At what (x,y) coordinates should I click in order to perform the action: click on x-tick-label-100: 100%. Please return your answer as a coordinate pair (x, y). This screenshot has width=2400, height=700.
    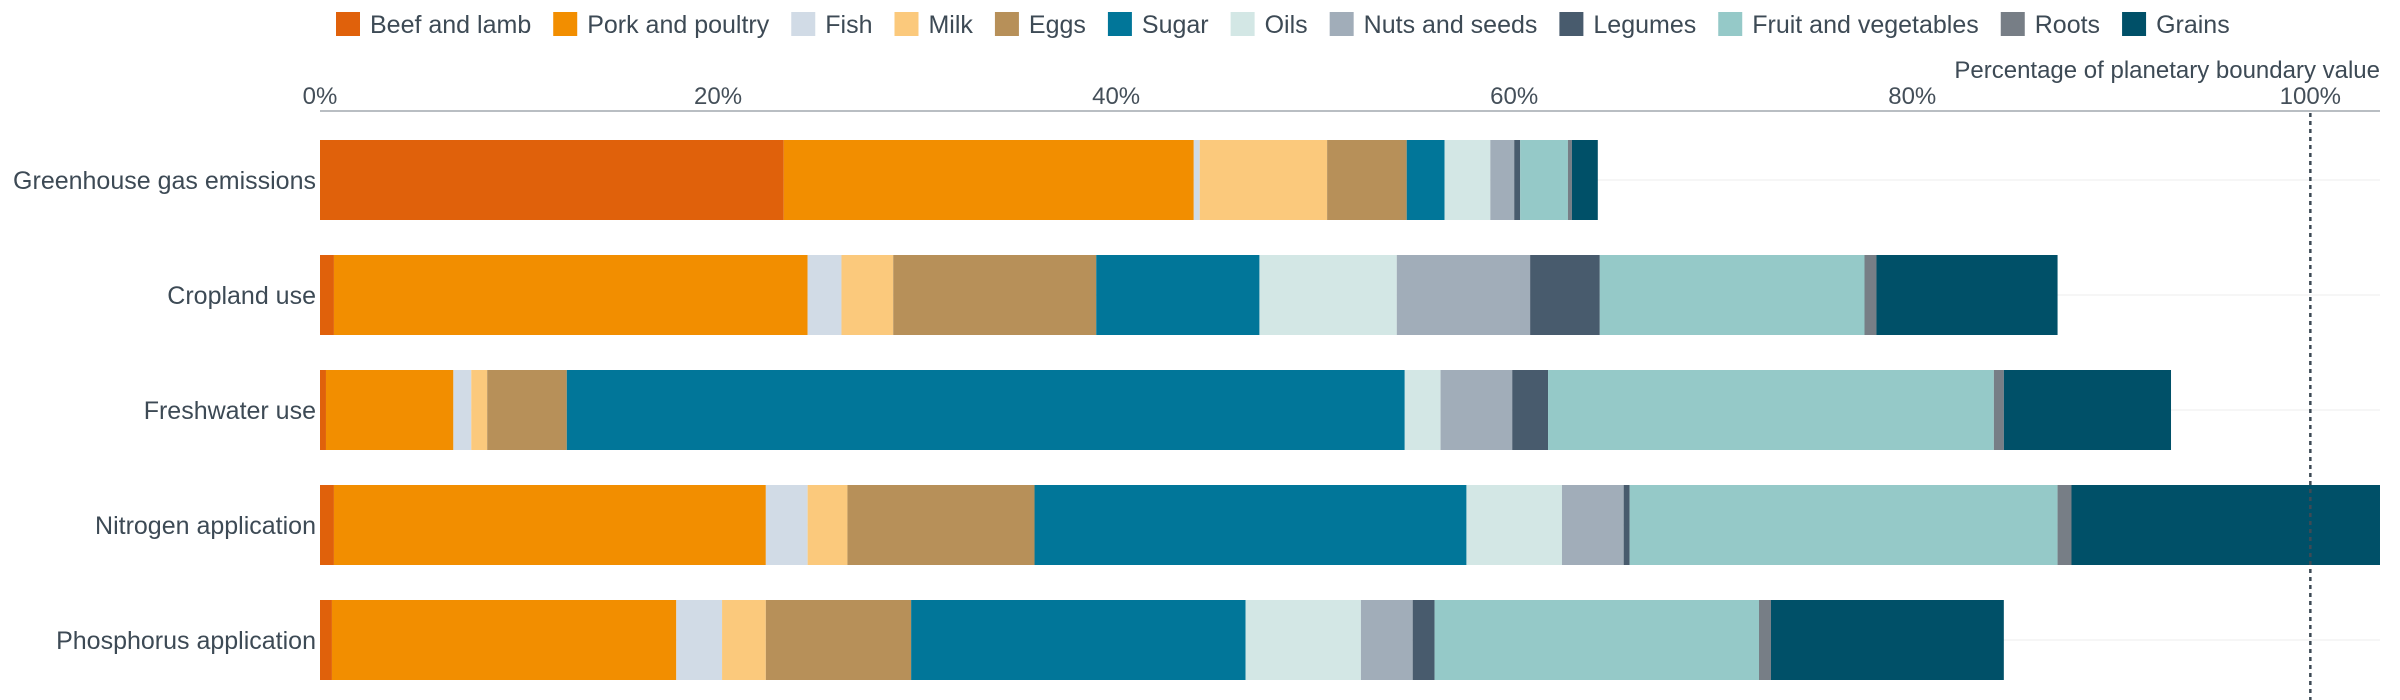
    Looking at the image, I should click on (2310, 96).